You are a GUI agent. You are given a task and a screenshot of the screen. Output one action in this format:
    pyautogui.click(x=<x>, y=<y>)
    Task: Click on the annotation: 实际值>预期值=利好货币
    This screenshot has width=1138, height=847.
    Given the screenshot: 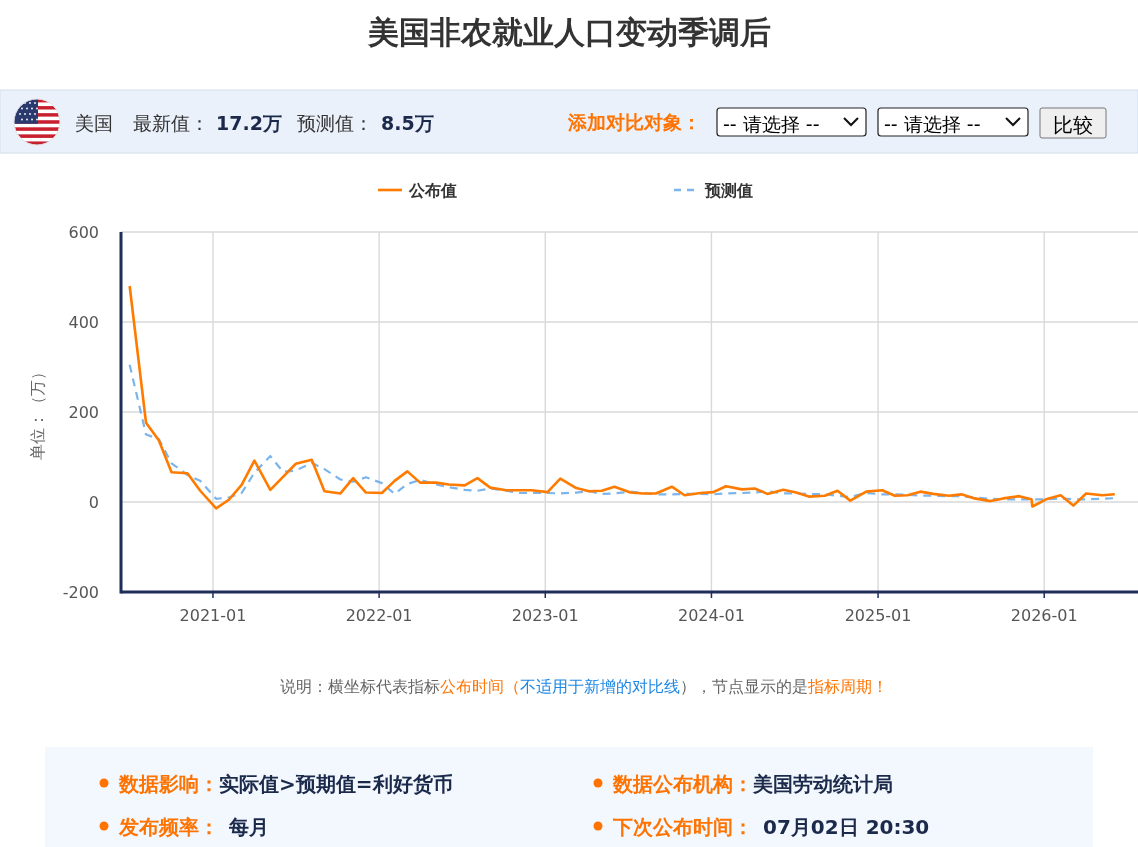 What is the action you would take?
    pyautogui.click(x=336, y=784)
    